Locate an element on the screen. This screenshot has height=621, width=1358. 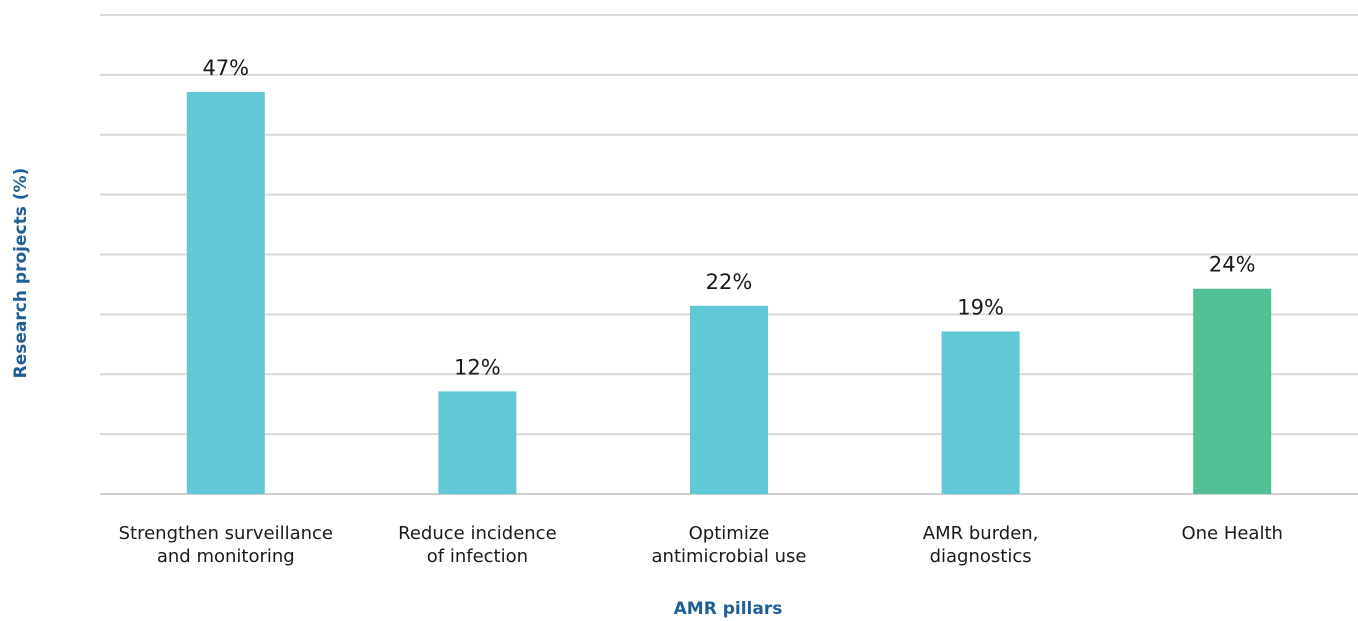
data-label: 24% is located at coordinates (1232, 265).